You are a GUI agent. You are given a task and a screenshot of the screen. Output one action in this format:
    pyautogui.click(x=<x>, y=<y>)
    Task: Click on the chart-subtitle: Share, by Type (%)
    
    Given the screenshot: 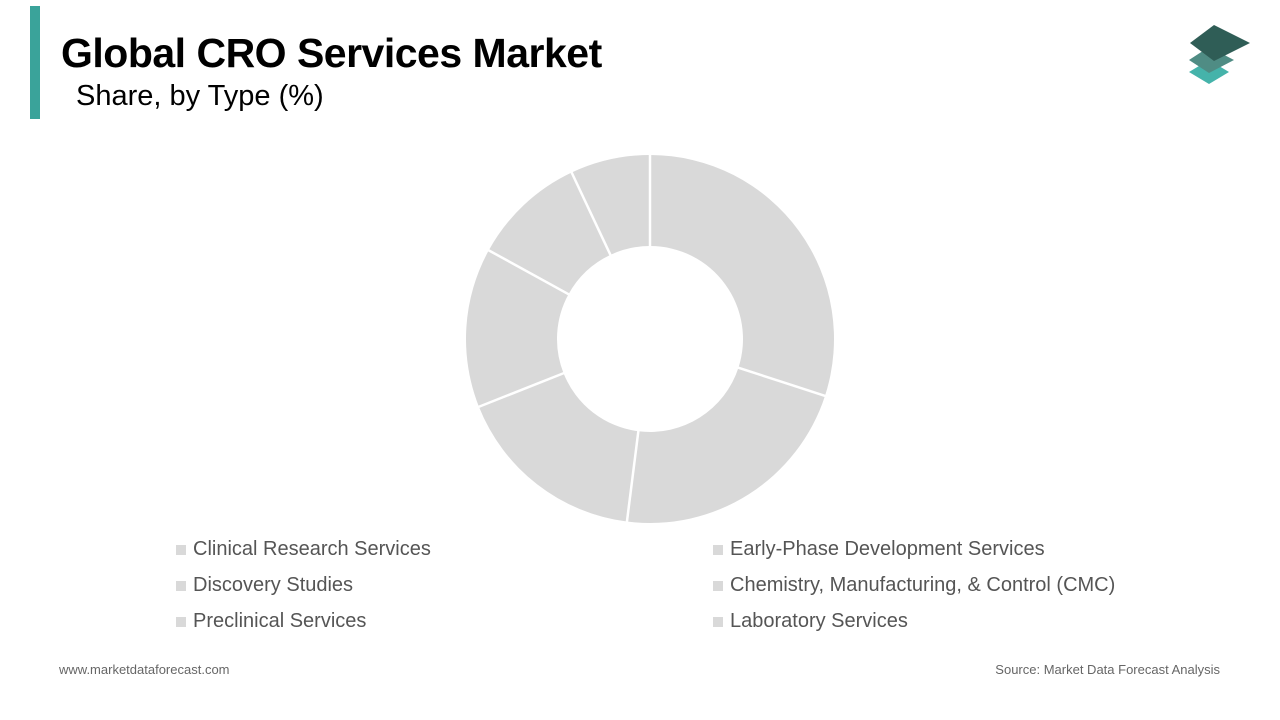 What is the action you would take?
    pyautogui.click(x=200, y=96)
    